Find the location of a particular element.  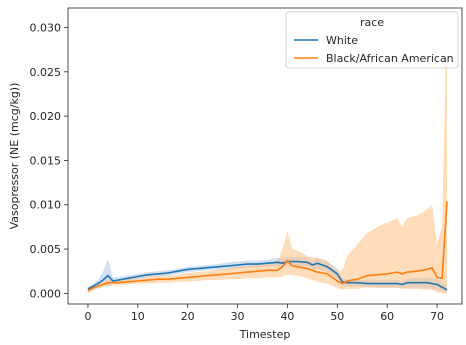

y-tick-label: 0.015 is located at coordinates (46, 160).